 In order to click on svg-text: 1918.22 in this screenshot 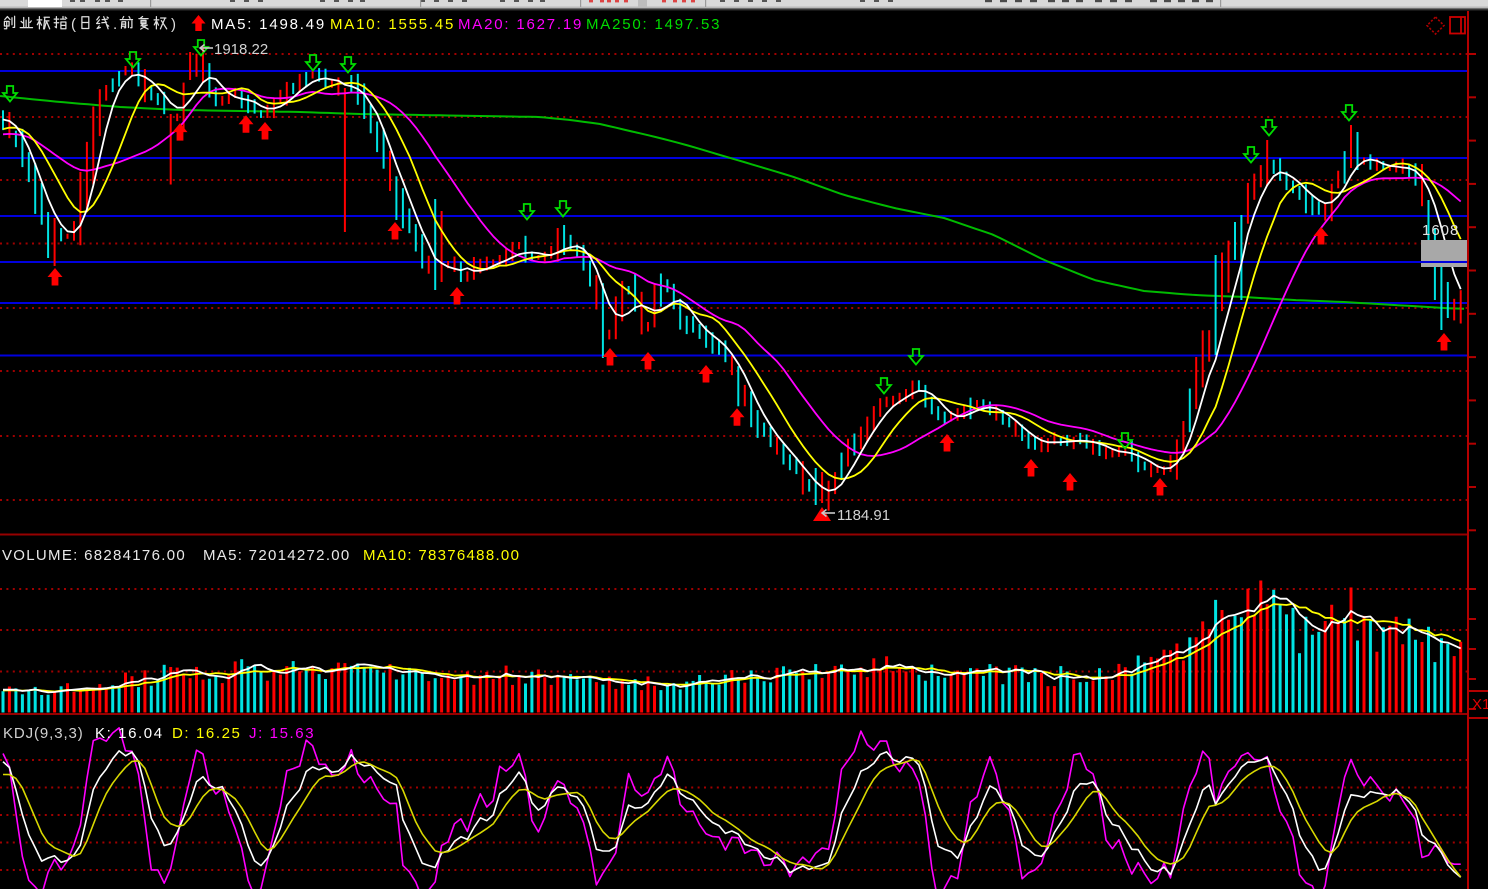, I will do `click(241, 49)`.